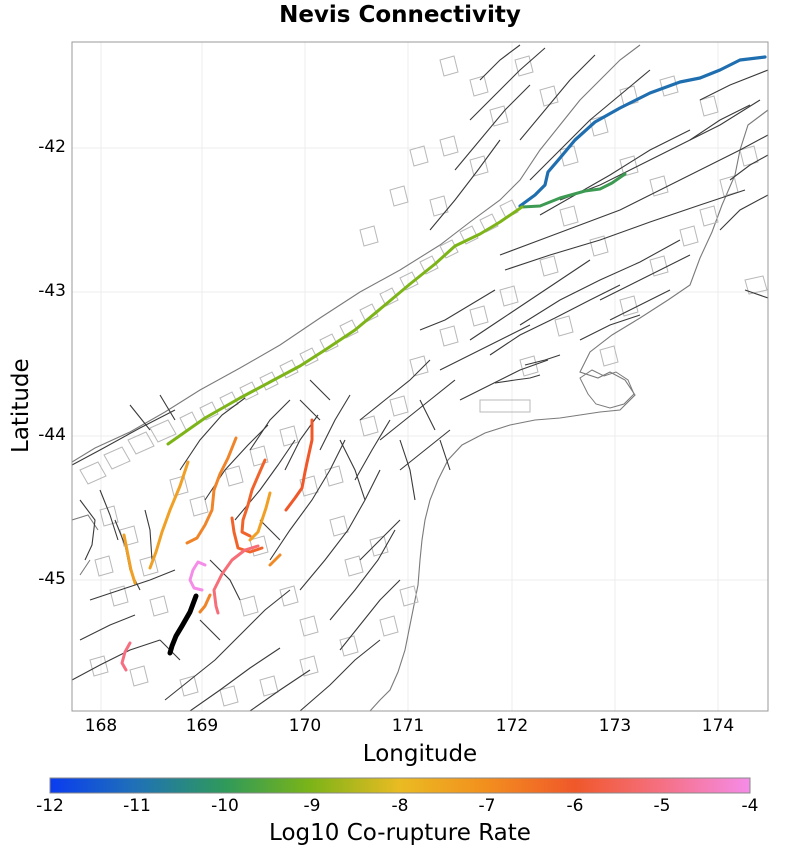 Image resolution: width=800 pixels, height=858 pixels. I want to click on x-tick-label: 174, so click(718, 726).